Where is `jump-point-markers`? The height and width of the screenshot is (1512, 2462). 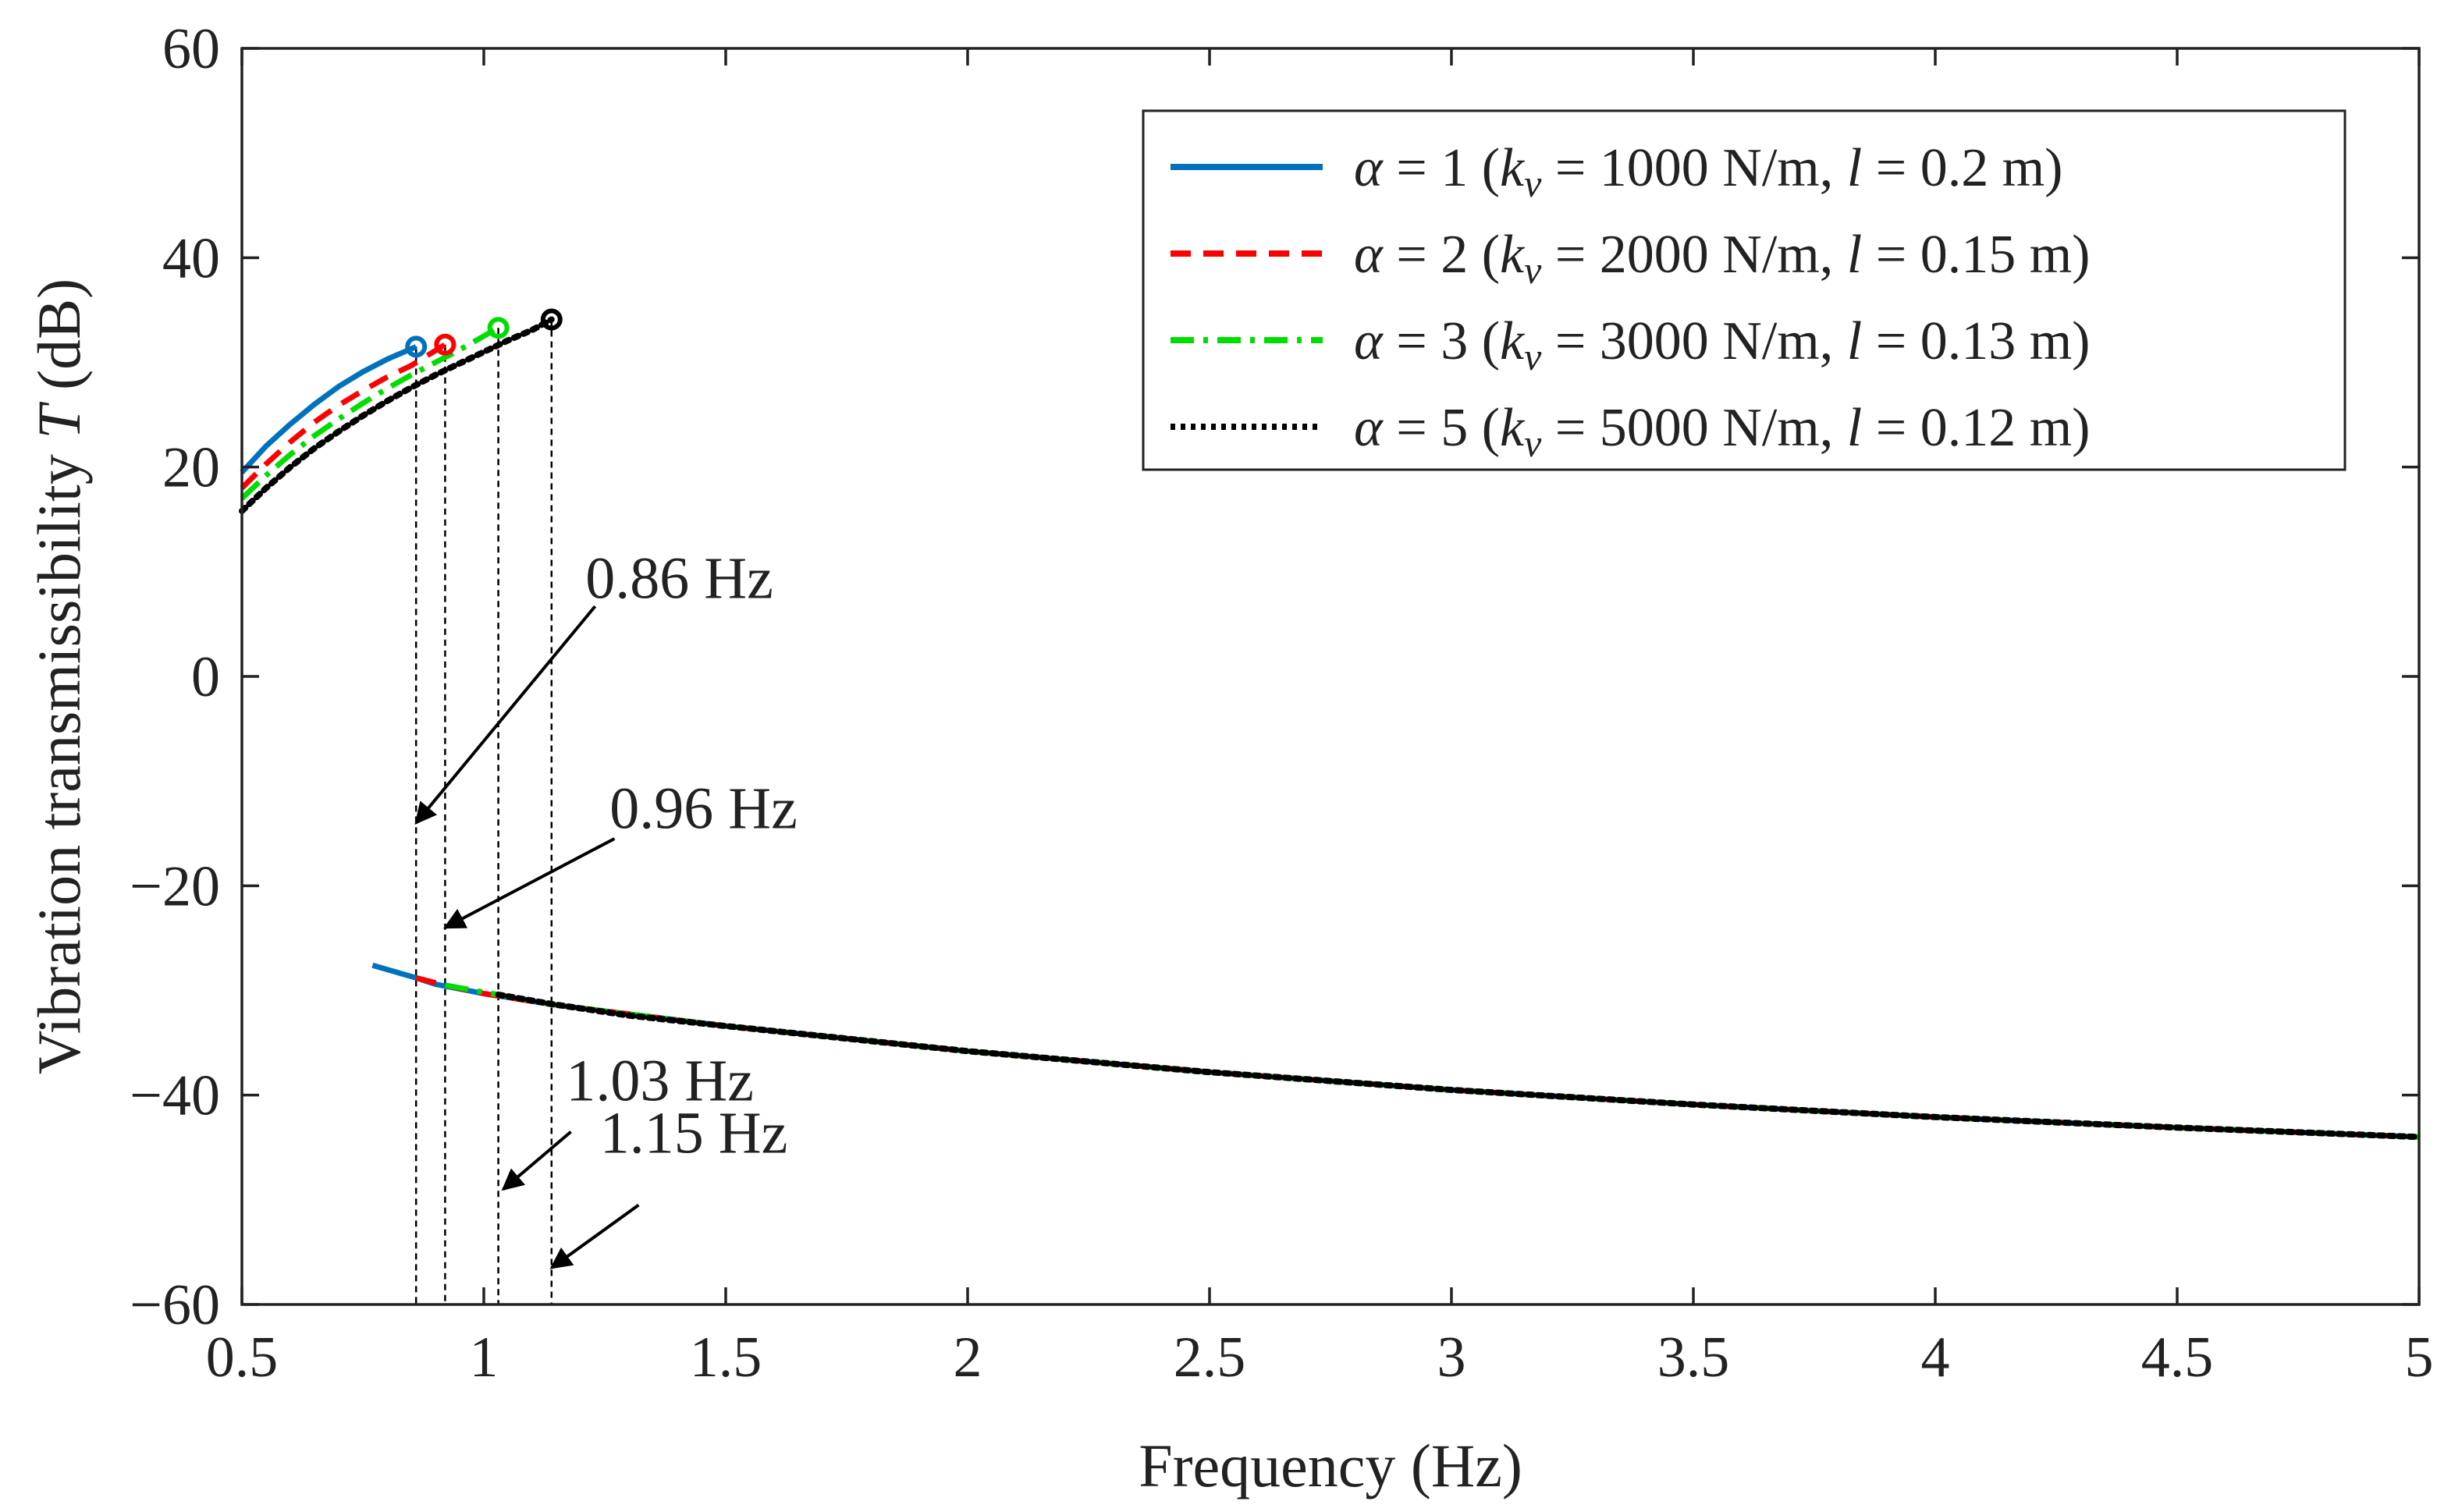 jump-point-markers is located at coordinates (484, 333).